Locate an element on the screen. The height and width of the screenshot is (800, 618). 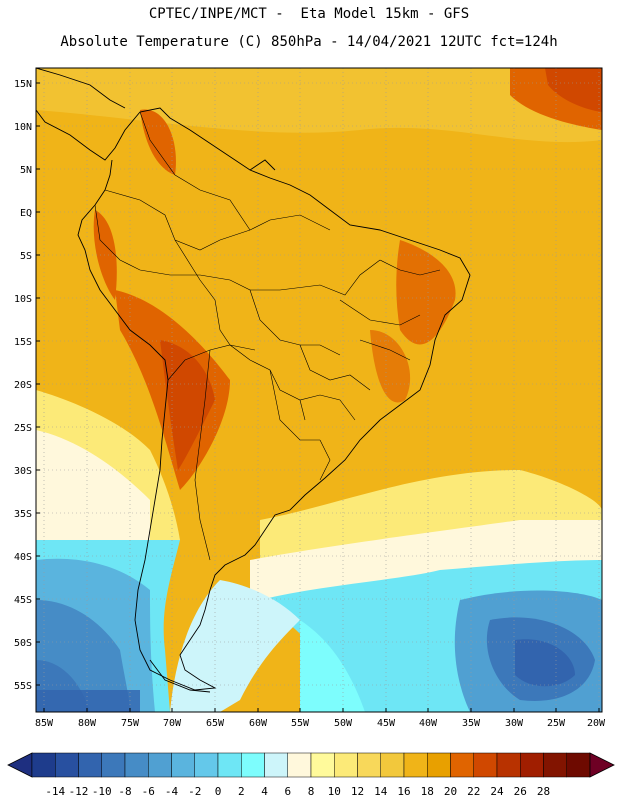
lon-label: 65W is located at coordinates (215, 723).